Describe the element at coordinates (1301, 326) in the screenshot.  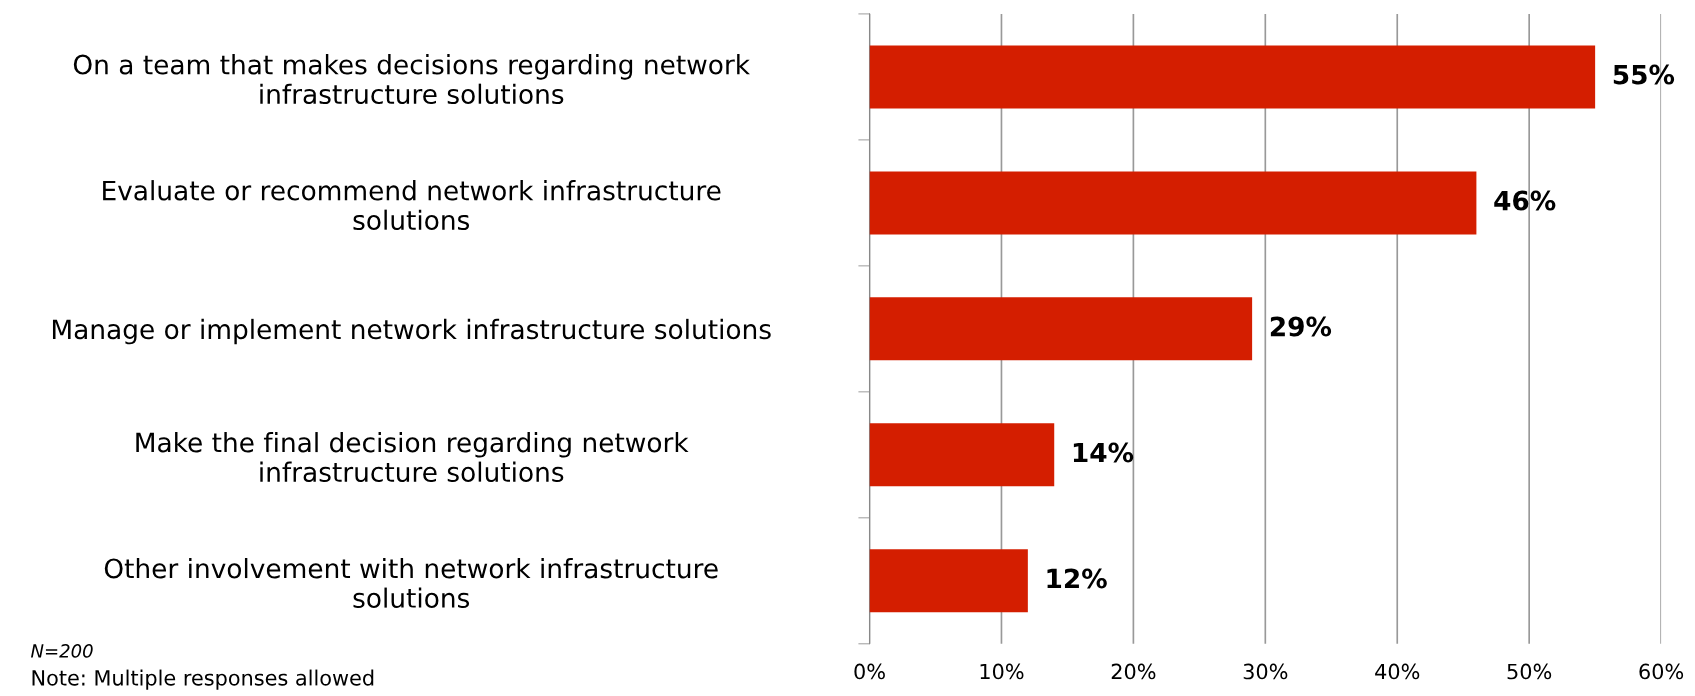
I see `data-label: 29%` at that location.